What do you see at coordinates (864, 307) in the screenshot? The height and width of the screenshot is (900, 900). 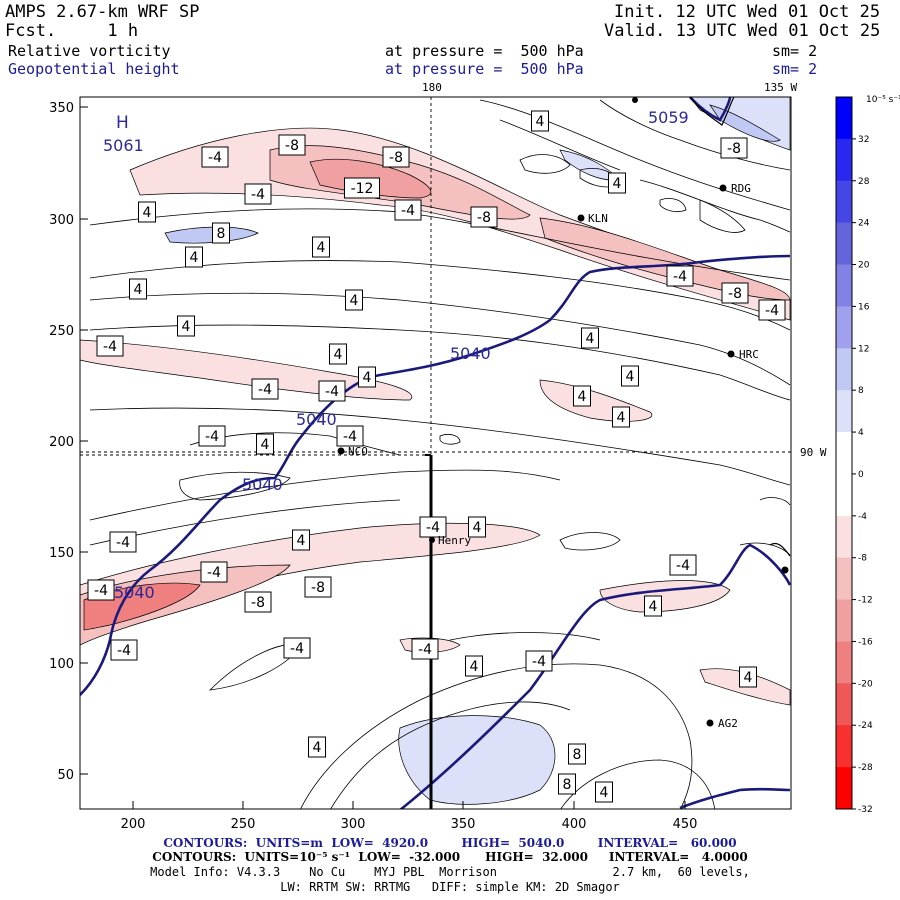 I see `colorbar-label: 16` at bounding box center [864, 307].